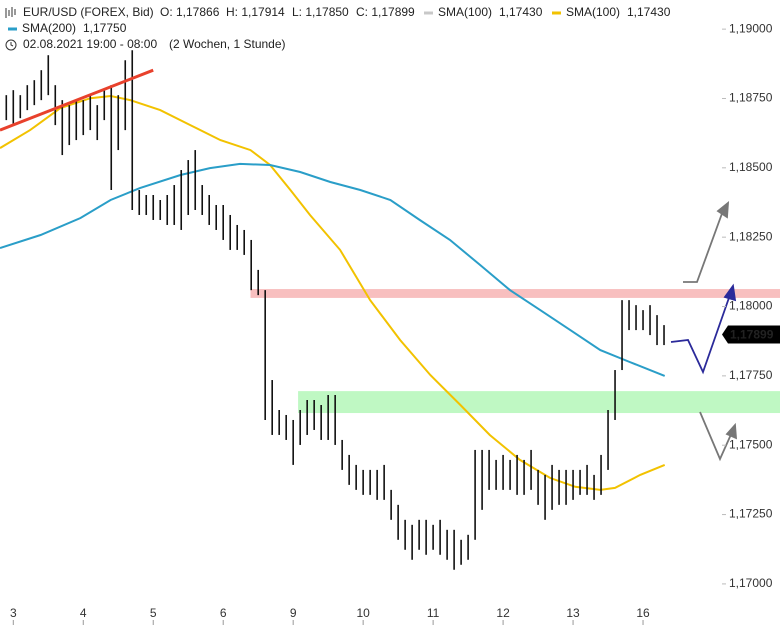 The width and height of the screenshot is (780, 625). Describe the element at coordinates (10, 12) in the screenshot. I see `bar-icon` at that location.